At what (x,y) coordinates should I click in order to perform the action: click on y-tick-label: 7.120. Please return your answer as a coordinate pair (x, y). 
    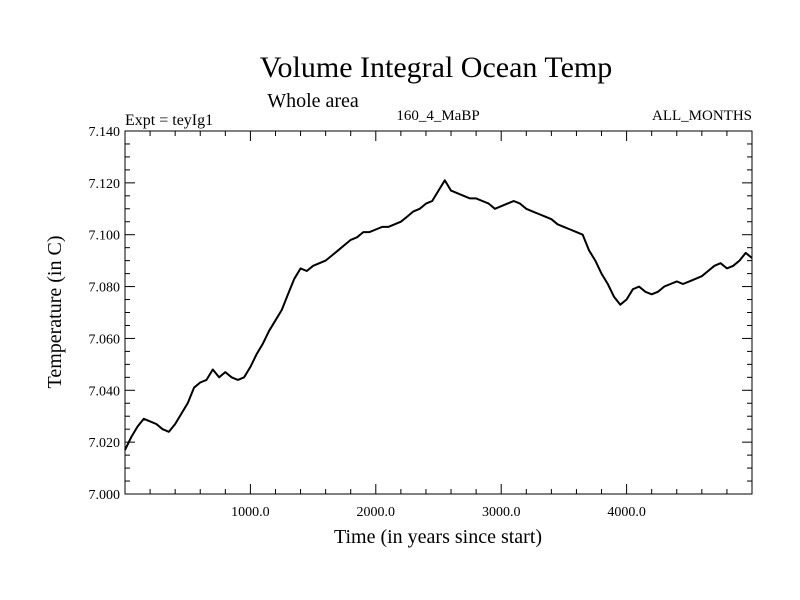
    Looking at the image, I should click on (105, 184).